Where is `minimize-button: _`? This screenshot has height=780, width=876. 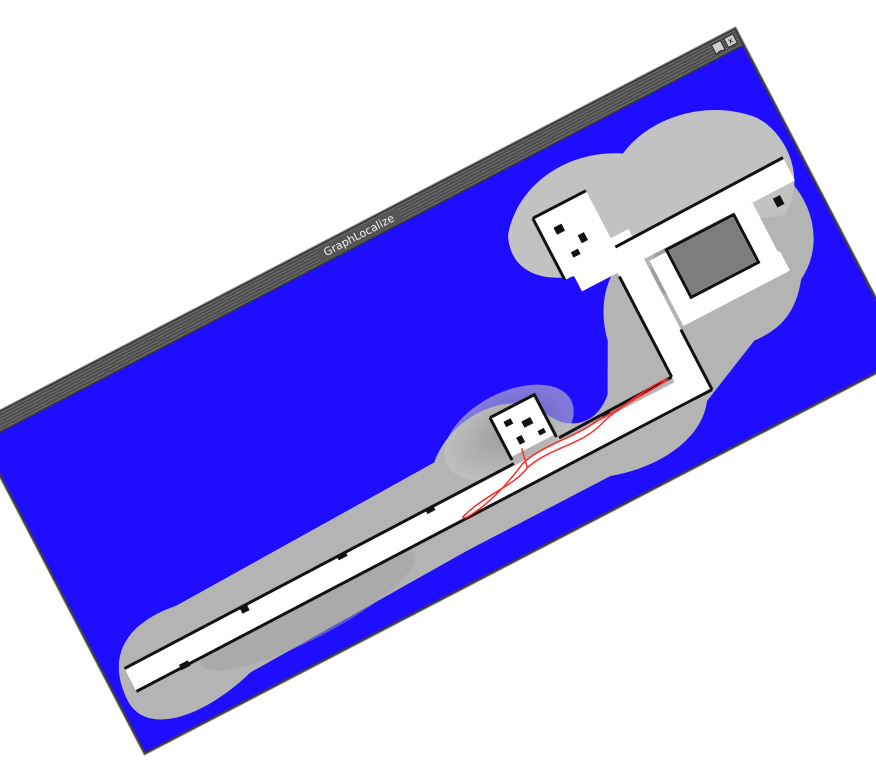 minimize-button: _ is located at coordinates (718, 47).